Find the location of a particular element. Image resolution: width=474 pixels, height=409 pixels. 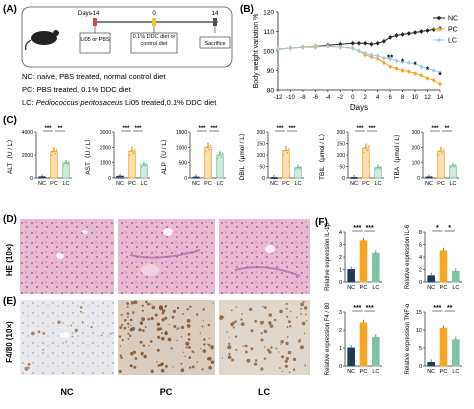

ALT-y-tick-label: 4000 is located at coordinates (27, 133).